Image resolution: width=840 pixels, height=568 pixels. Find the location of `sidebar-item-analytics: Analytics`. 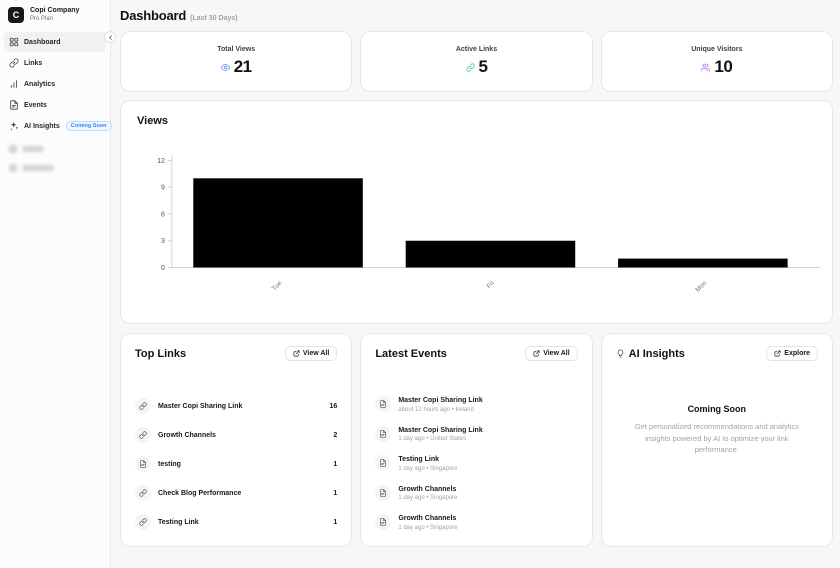

sidebar-item-analytics: Analytics is located at coordinates (55, 84).